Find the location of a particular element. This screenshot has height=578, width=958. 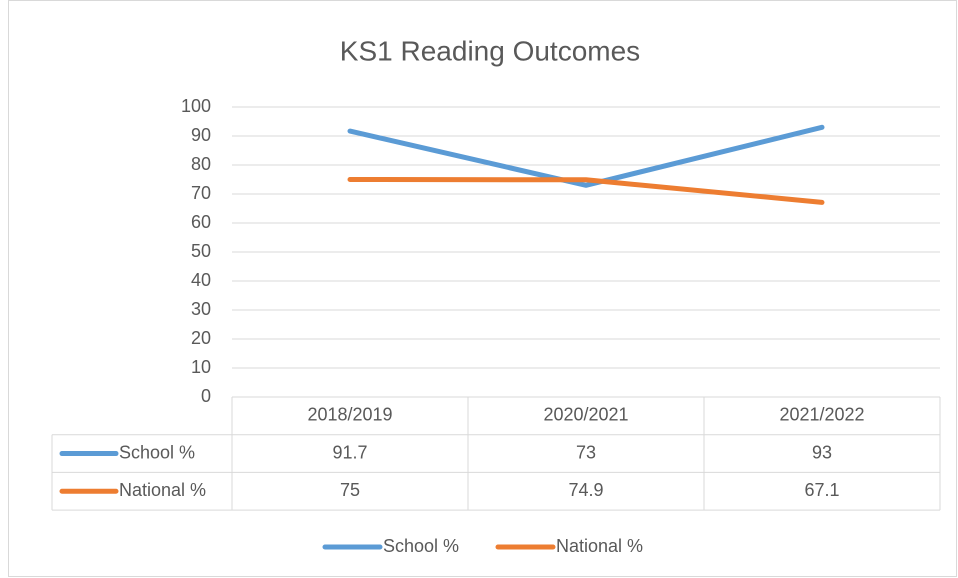

y-tick-label: 100 is located at coordinates (196, 106).